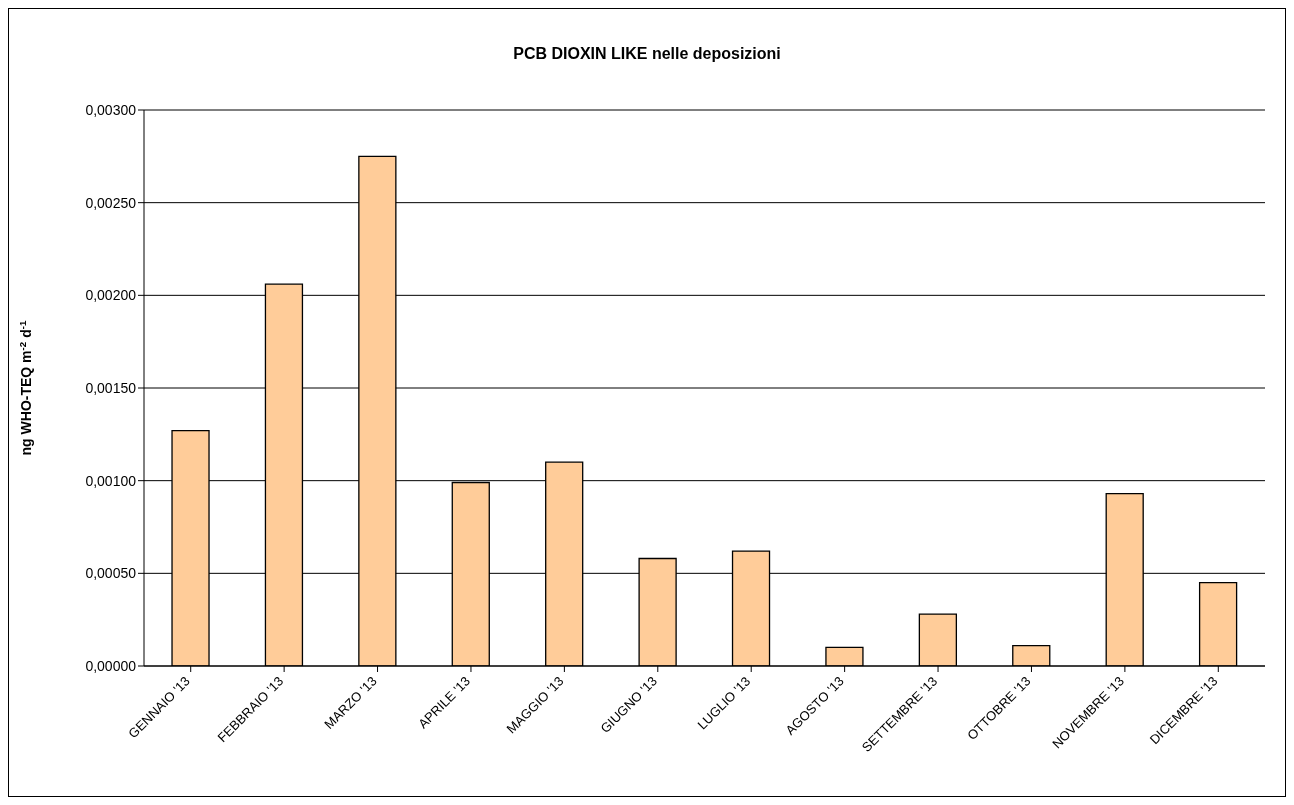 This screenshot has width=1294, height=805. What do you see at coordinates (111, 109) in the screenshot?
I see `y-tick-label: 0,00300` at bounding box center [111, 109].